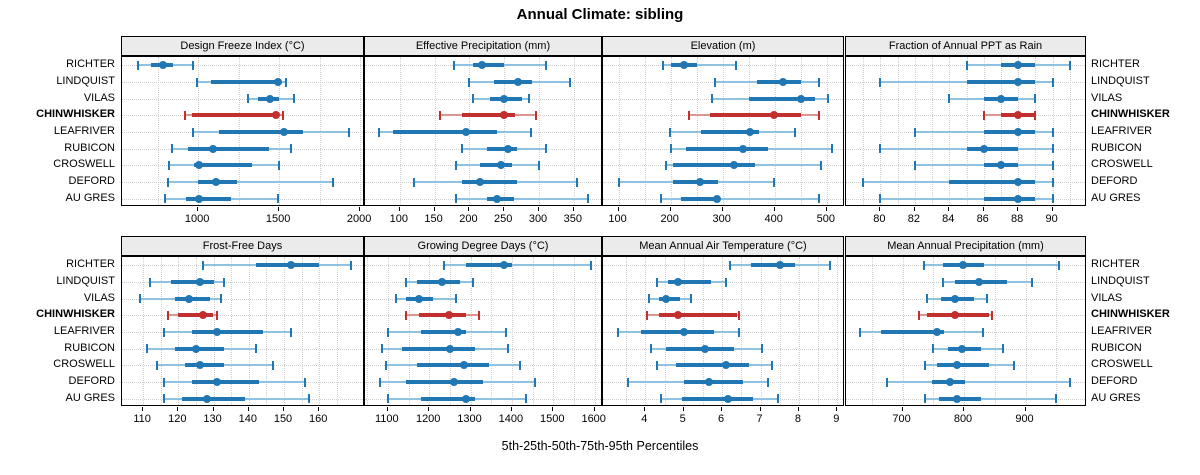  I want to click on median-dot-au-gres, so click(206, 398).